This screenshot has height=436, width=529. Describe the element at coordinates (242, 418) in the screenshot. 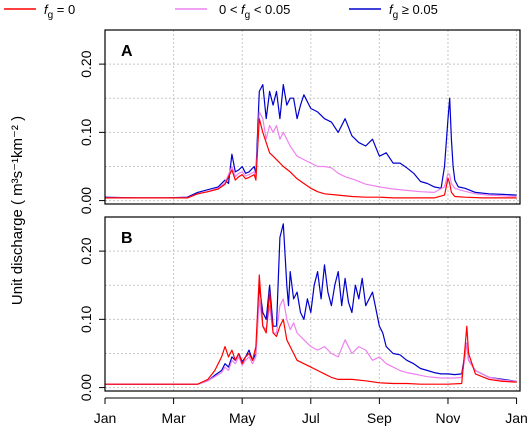

I see `x-tick-label: May` at that location.